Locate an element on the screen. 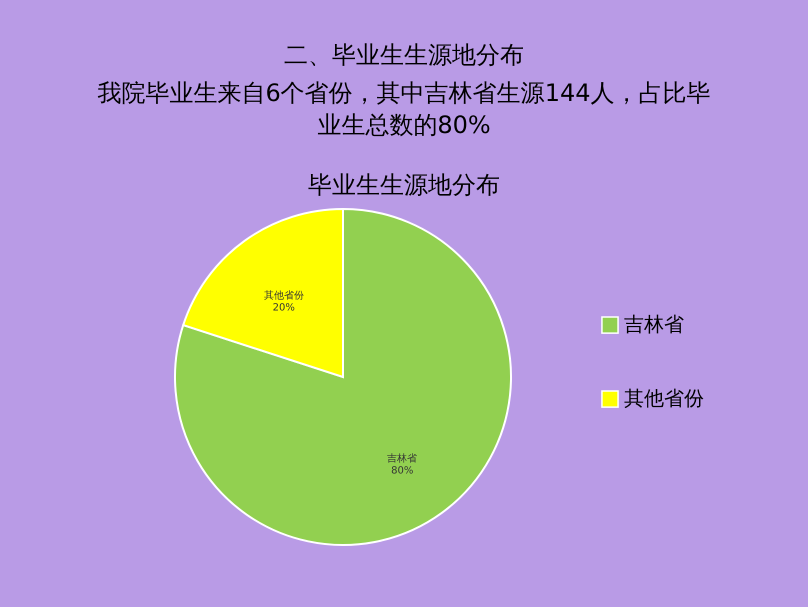 This screenshot has height=607, width=808. legend-label: 其他省份 is located at coordinates (664, 398).